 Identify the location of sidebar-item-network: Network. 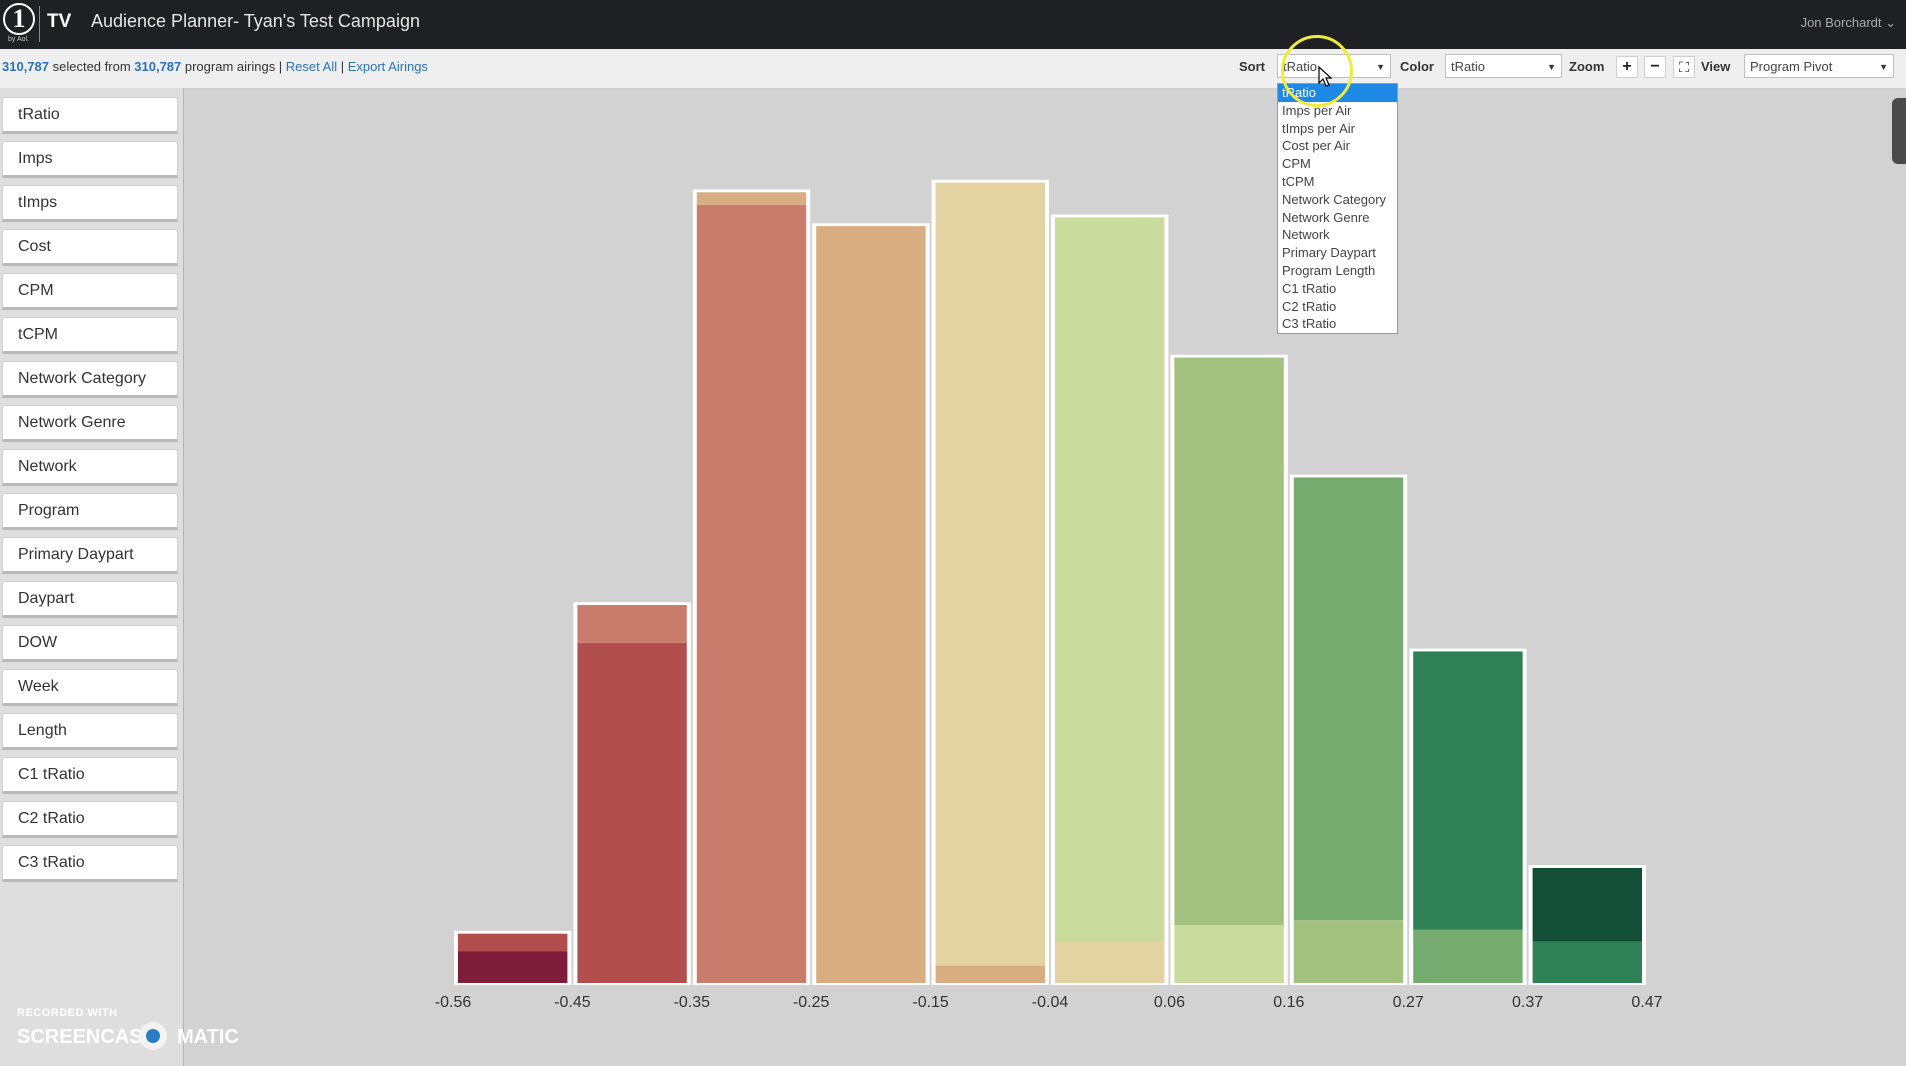
(90, 467).